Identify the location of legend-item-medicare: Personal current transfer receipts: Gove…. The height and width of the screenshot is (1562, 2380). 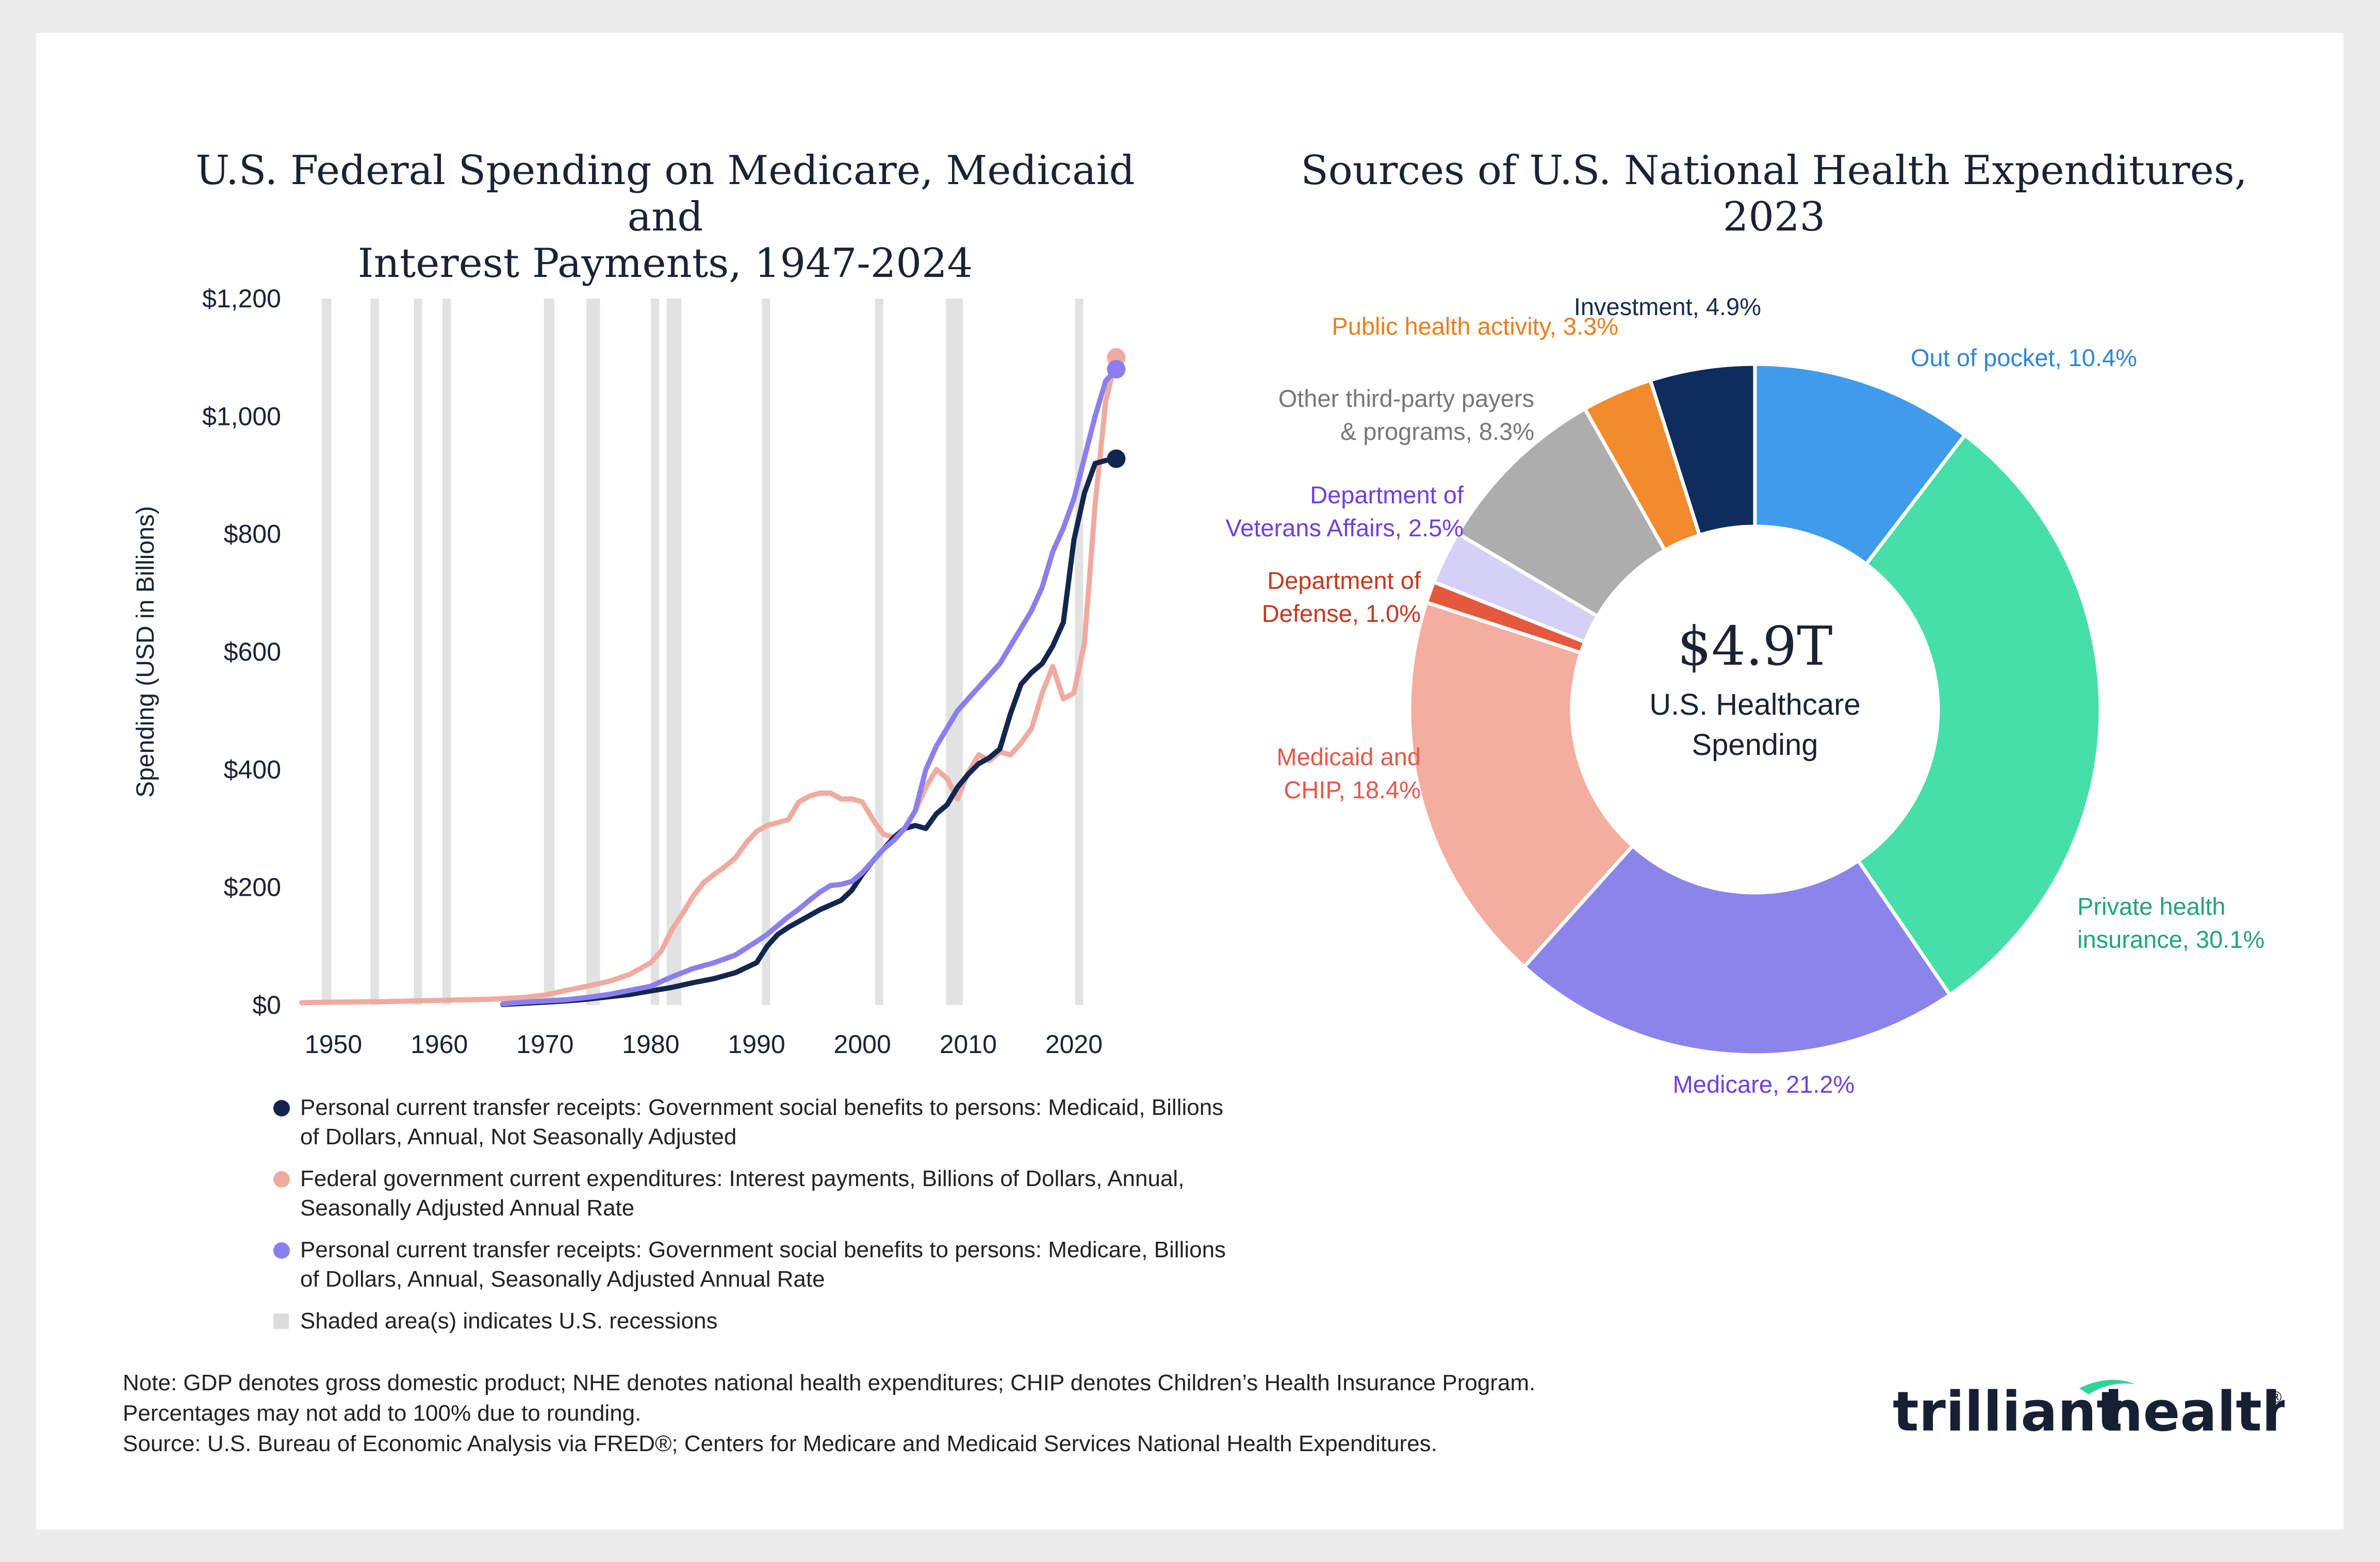
(750, 1264).